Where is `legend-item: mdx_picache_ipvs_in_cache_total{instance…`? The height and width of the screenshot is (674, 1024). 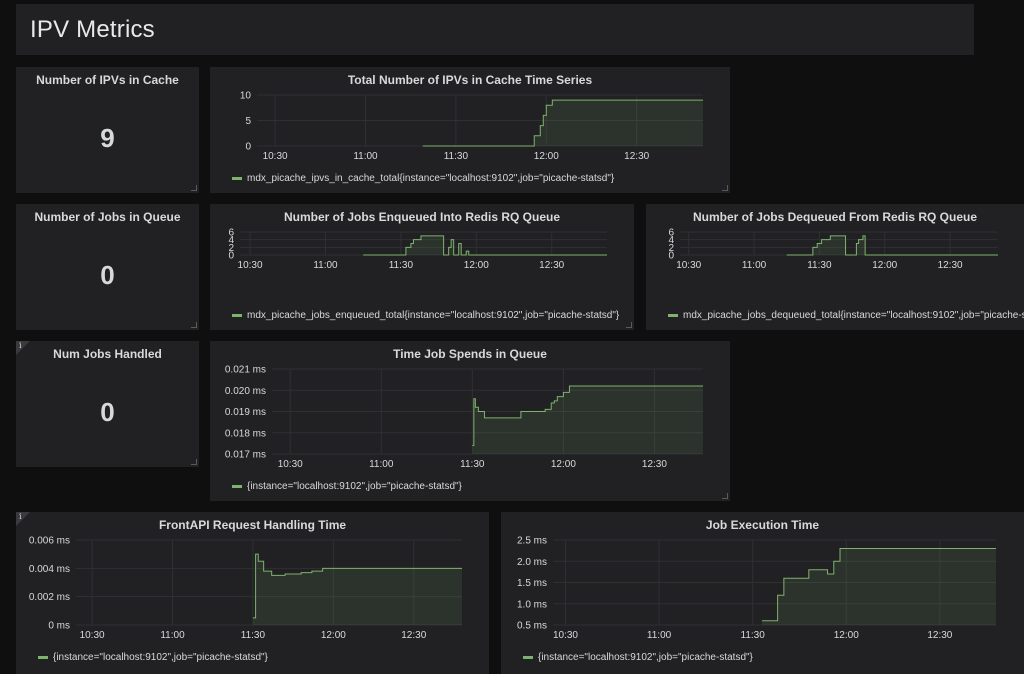
legend-item: mdx_picache_ipvs_in_cache_total{instance… is located at coordinates (423, 178).